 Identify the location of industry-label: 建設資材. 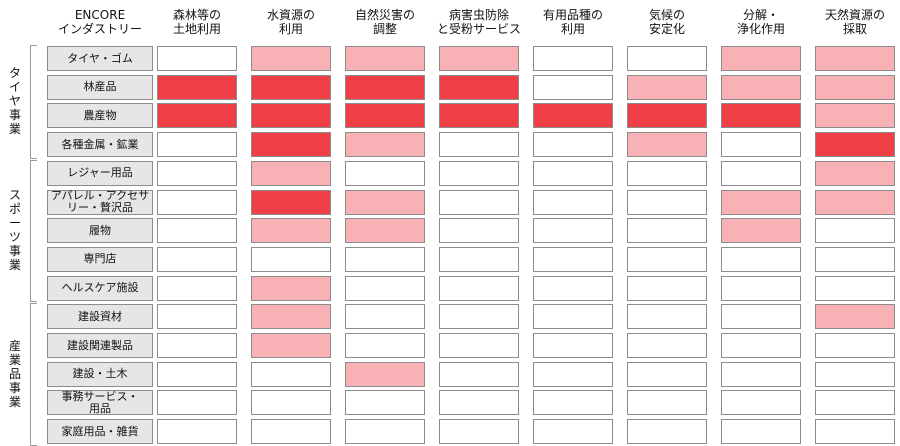
(100, 317).